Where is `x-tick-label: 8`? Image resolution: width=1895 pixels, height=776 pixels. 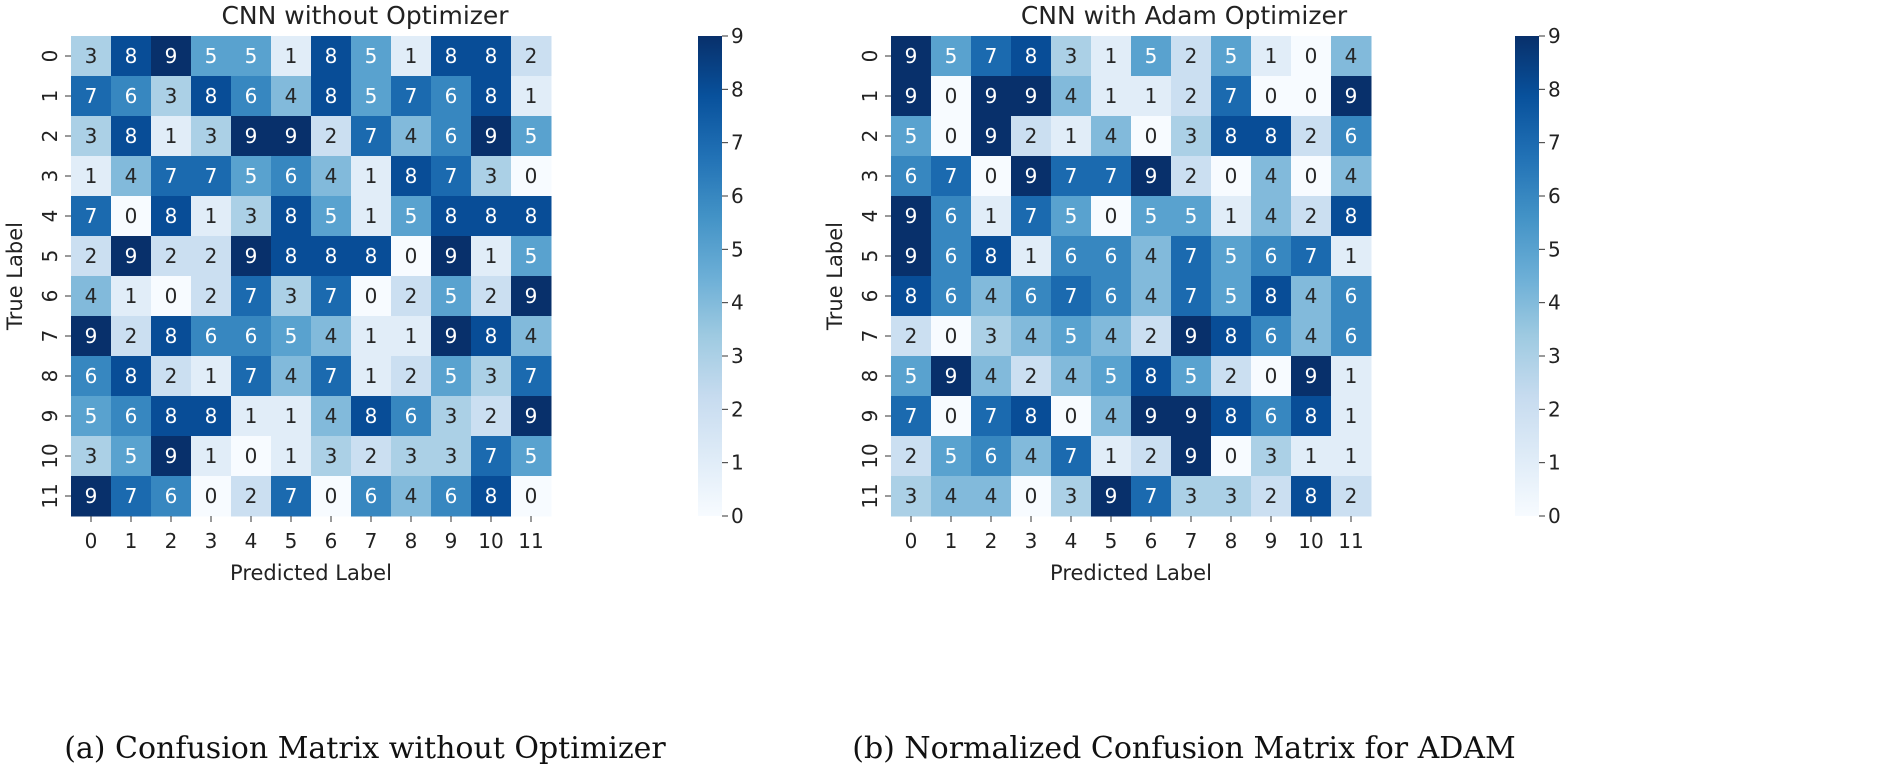
x-tick-label: 8 is located at coordinates (411, 541).